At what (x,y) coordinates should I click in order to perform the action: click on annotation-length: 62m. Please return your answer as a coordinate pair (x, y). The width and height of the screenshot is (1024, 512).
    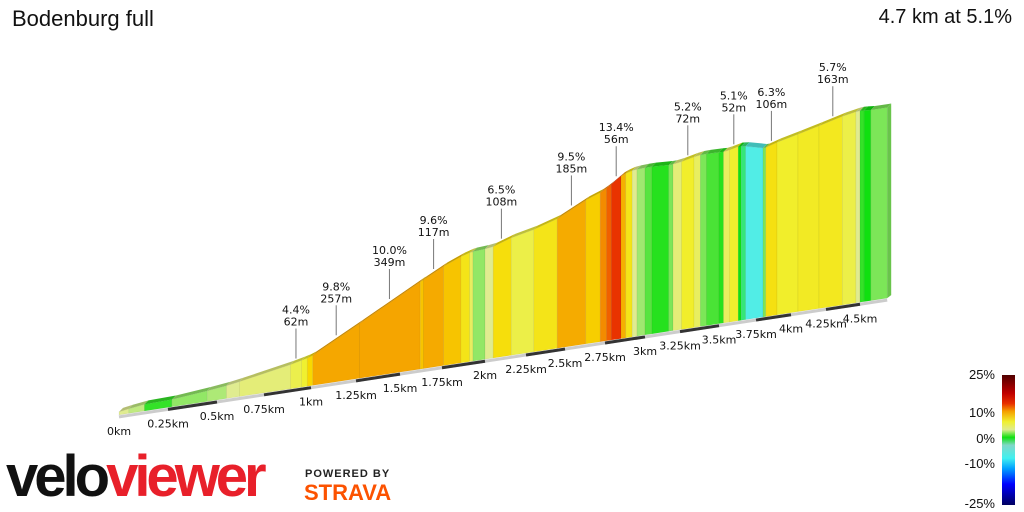
    Looking at the image, I should click on (296, 322).